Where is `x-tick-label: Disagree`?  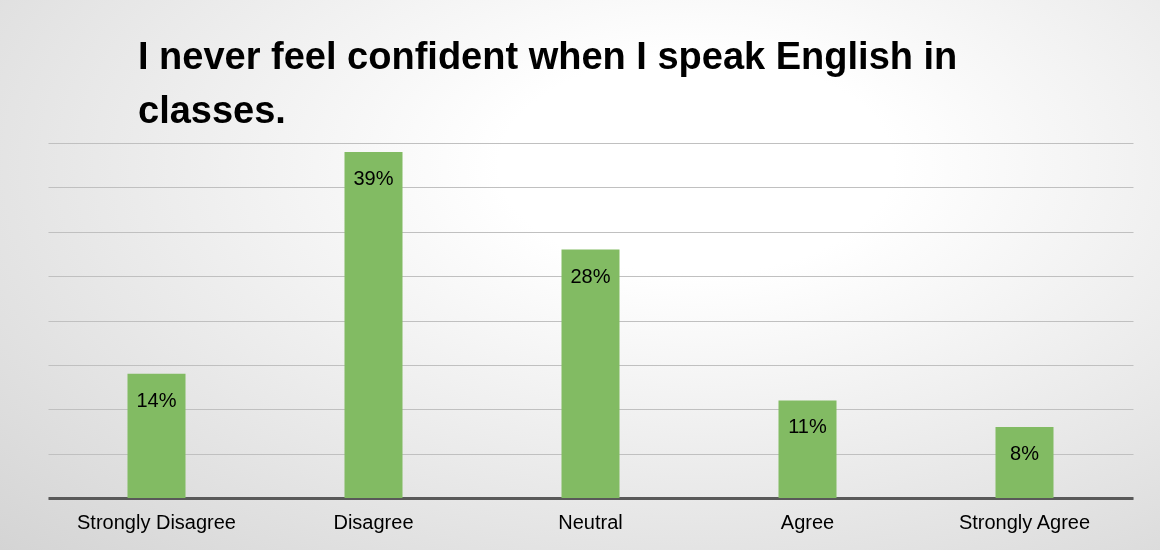 x-tick-label: Disagree is located at coordinates (373, 521).